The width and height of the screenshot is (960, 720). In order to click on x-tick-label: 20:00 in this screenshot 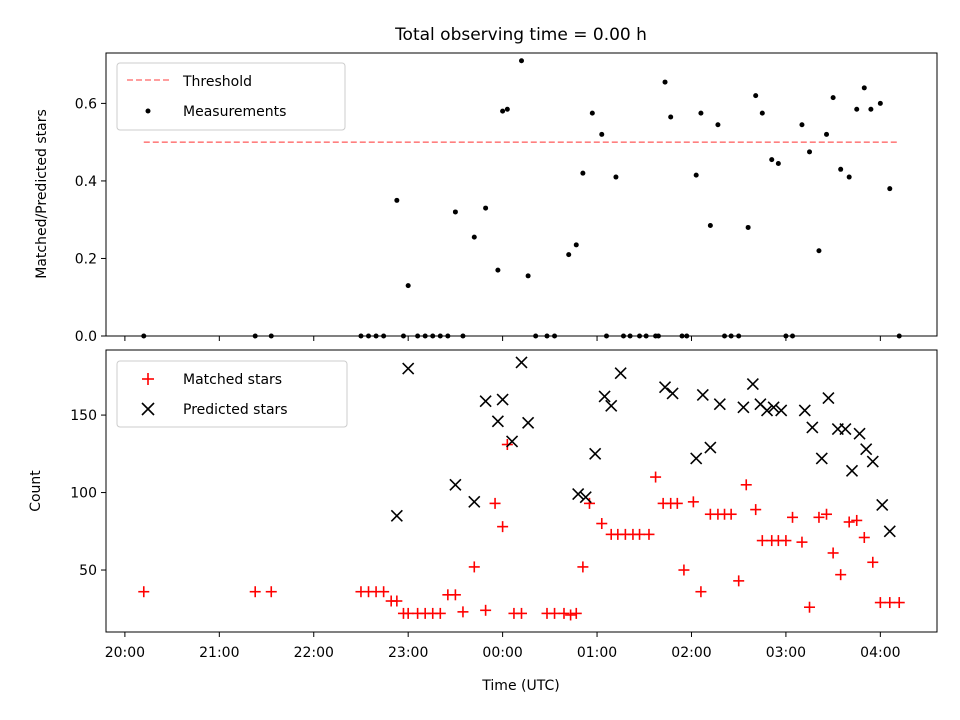, I will do `click(125, 653)`.